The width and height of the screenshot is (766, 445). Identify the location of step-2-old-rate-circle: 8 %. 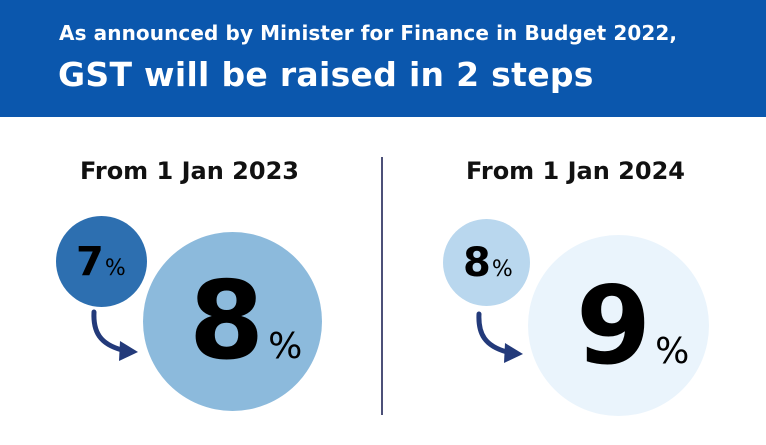
(486, 262).